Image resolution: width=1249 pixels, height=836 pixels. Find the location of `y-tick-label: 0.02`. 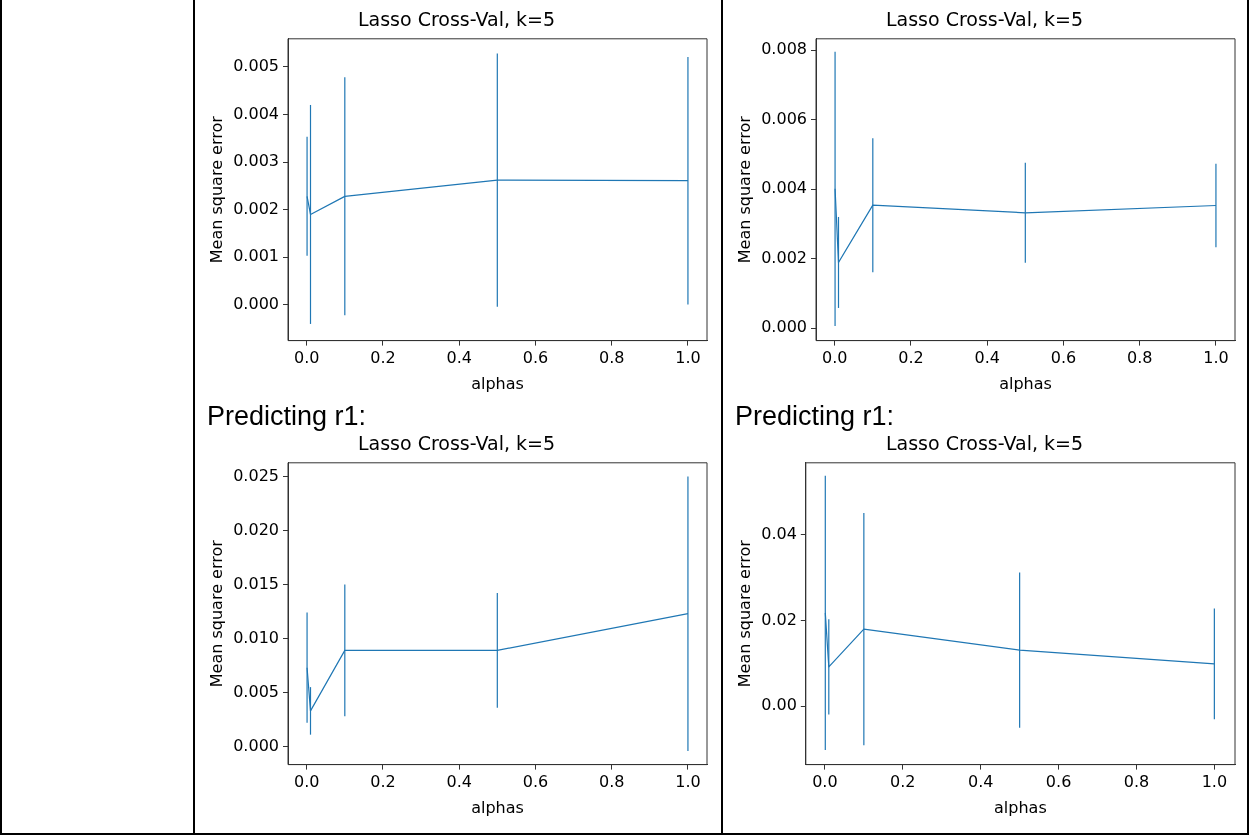

y-tick-label: 0.02 is located at coordinates (779, 619).